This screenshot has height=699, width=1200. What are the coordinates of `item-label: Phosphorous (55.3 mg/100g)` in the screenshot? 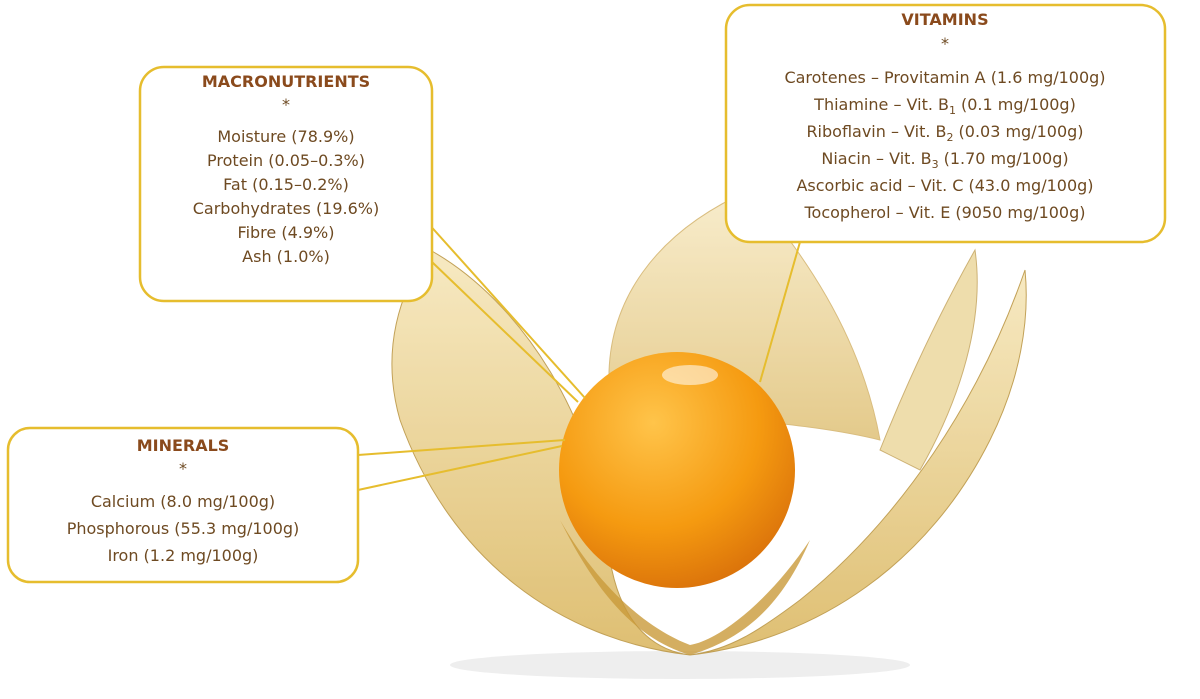 It's located at (183, 528).